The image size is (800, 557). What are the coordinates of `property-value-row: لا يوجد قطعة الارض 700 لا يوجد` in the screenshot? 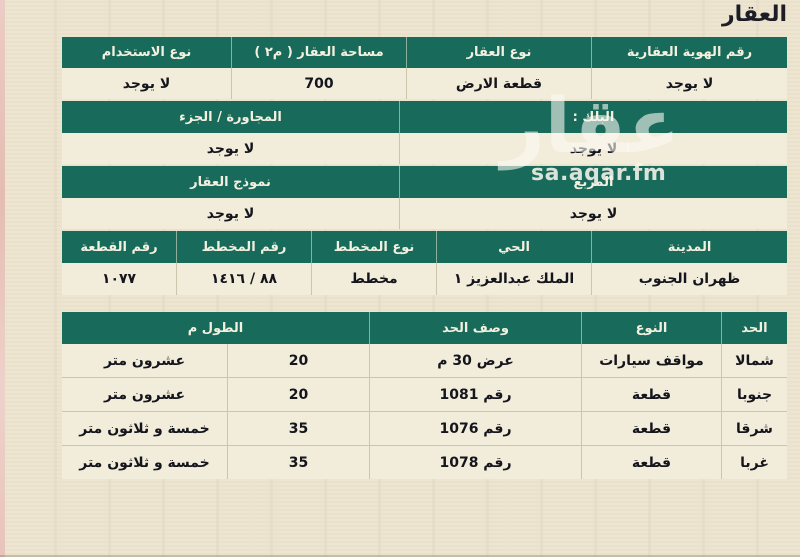 It's located at (424, 83).